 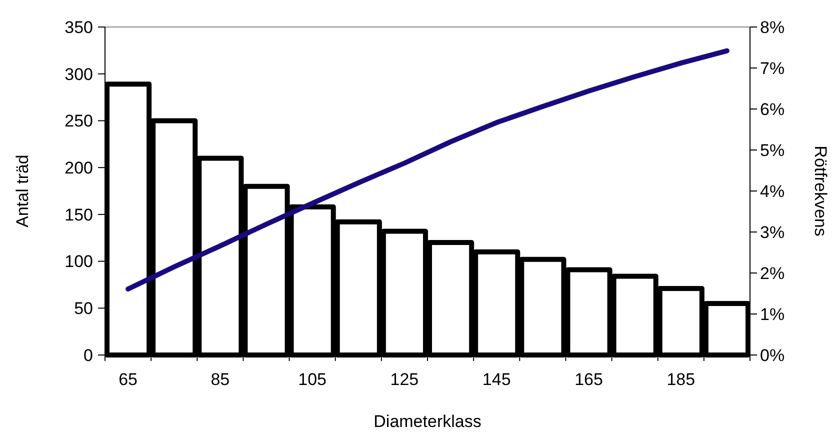 I want to click on x-tick-label: 165, so click(x=588, y=379).